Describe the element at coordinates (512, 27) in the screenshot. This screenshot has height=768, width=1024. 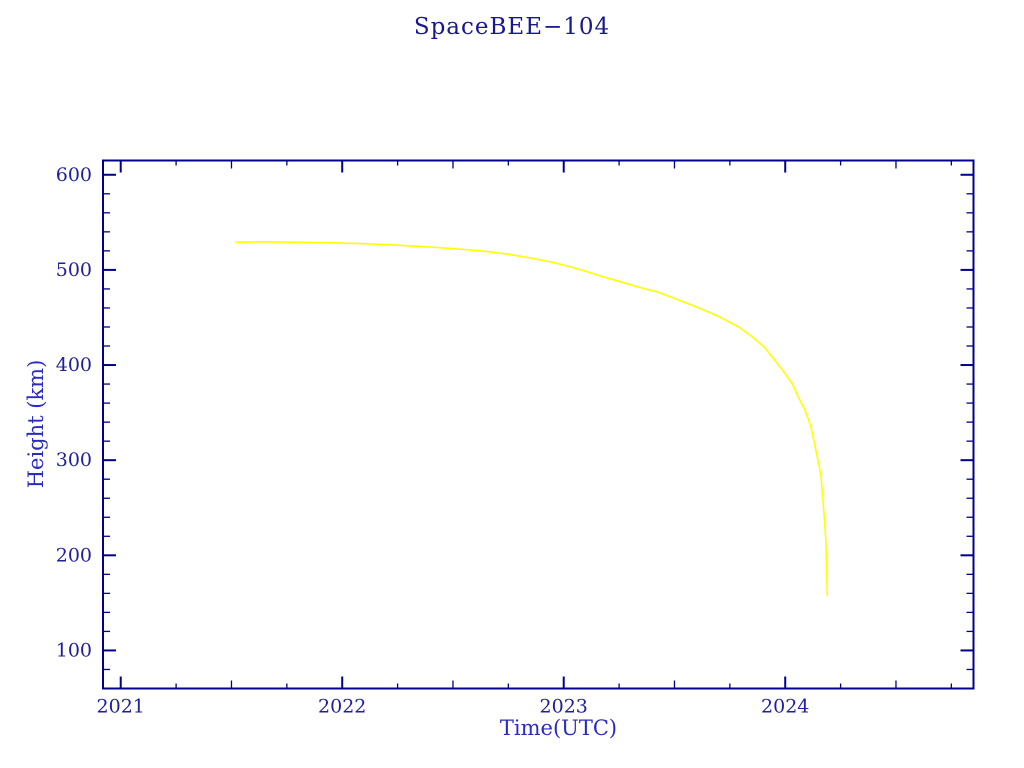
I see `chart-title: SpaceBEE−104` at that location.